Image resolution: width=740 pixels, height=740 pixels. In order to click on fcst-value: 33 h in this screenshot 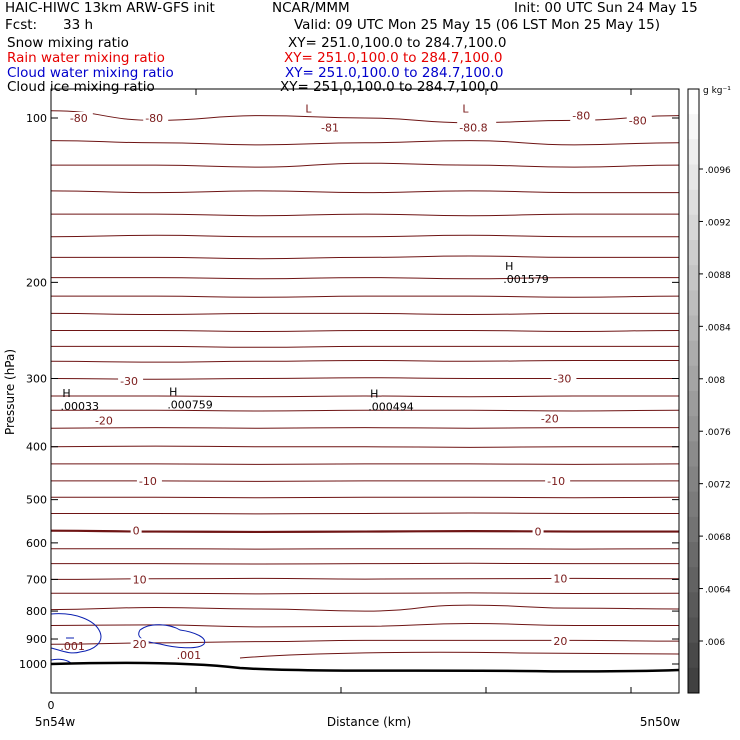, I will do `click(78, 25)`.